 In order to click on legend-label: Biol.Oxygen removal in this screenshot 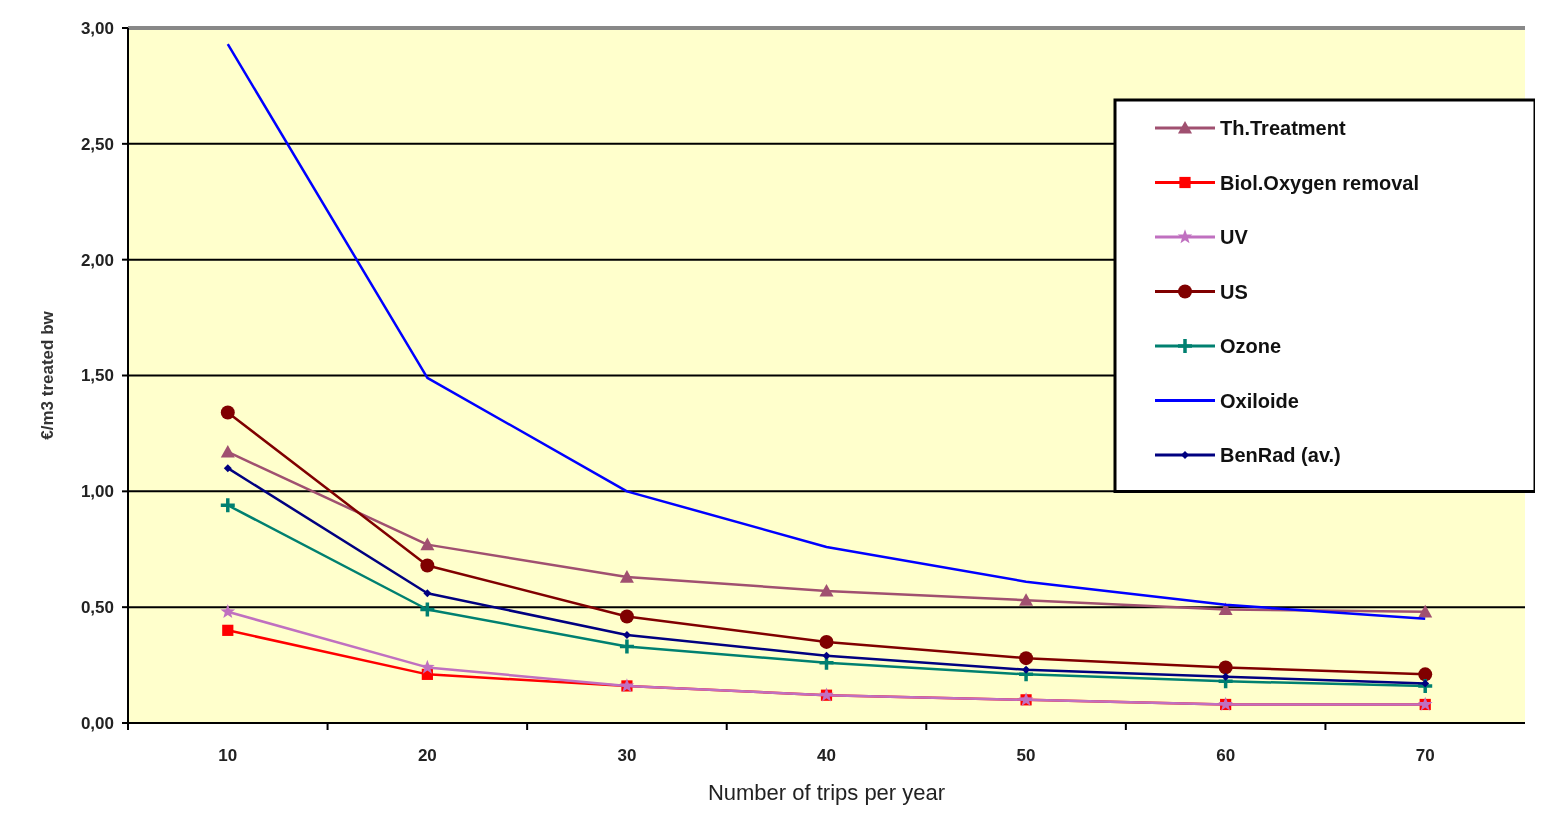, I will do `click(1319, 182)`.